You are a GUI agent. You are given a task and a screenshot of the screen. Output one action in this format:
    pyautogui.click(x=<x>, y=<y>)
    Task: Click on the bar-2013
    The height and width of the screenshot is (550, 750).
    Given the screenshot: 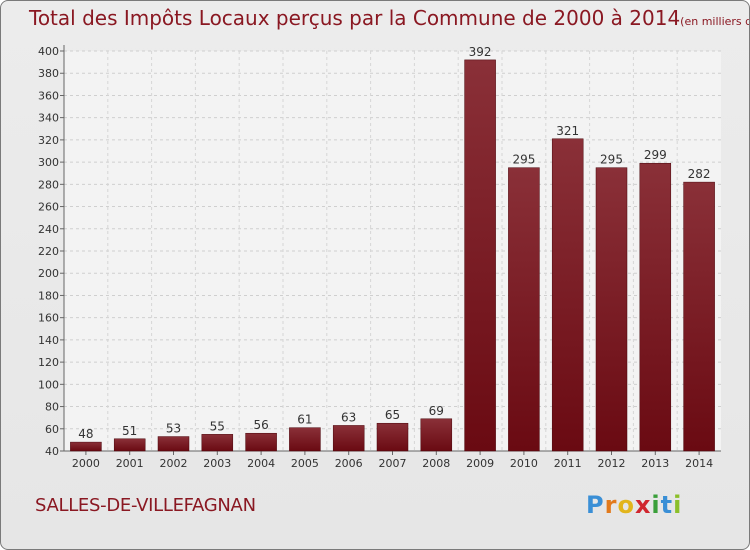 What is the action you would take?
    pyautogui.click(x=655, y=307)
    